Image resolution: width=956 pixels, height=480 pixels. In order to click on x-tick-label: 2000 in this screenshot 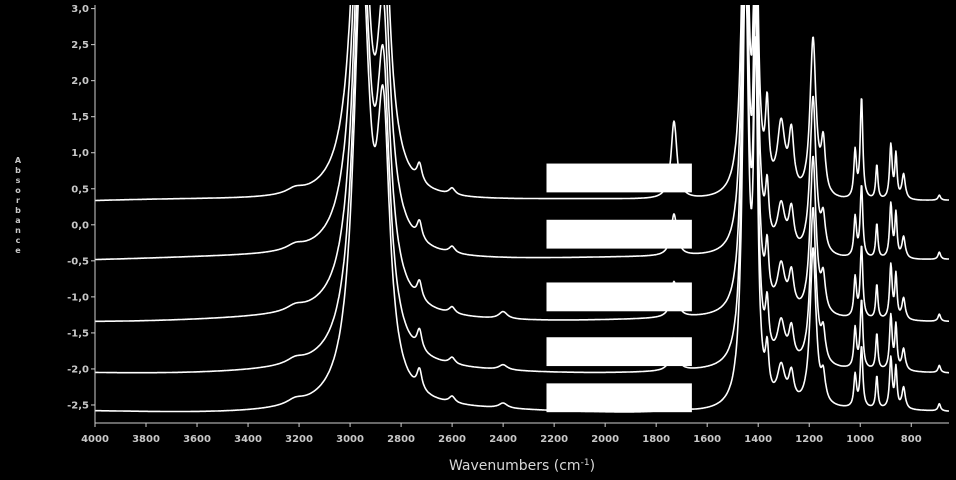, I will do `click(605, 439)`.